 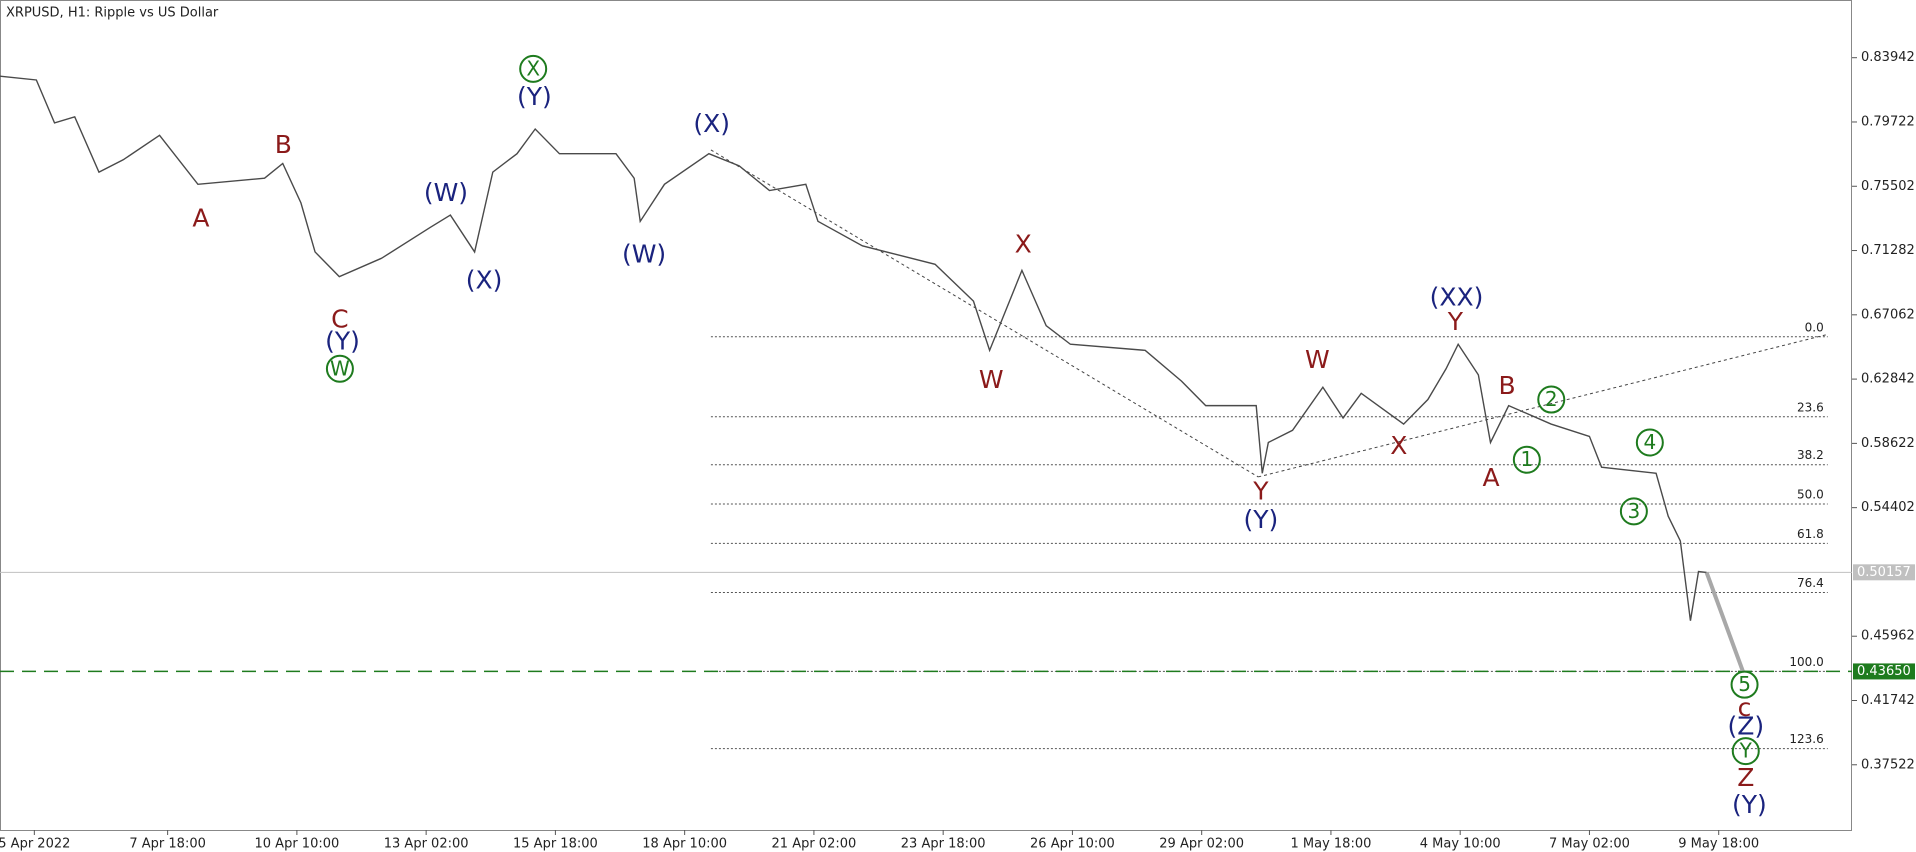 I want to click on y-tick-label: 0.37522, so click(x=1888, y=764).